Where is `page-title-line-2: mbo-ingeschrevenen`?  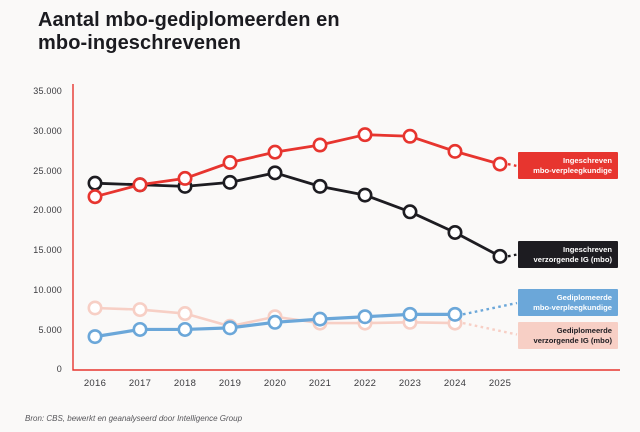
page-title-line-2: mbo-ingeschrevenen is located at coordinates (139, 43).